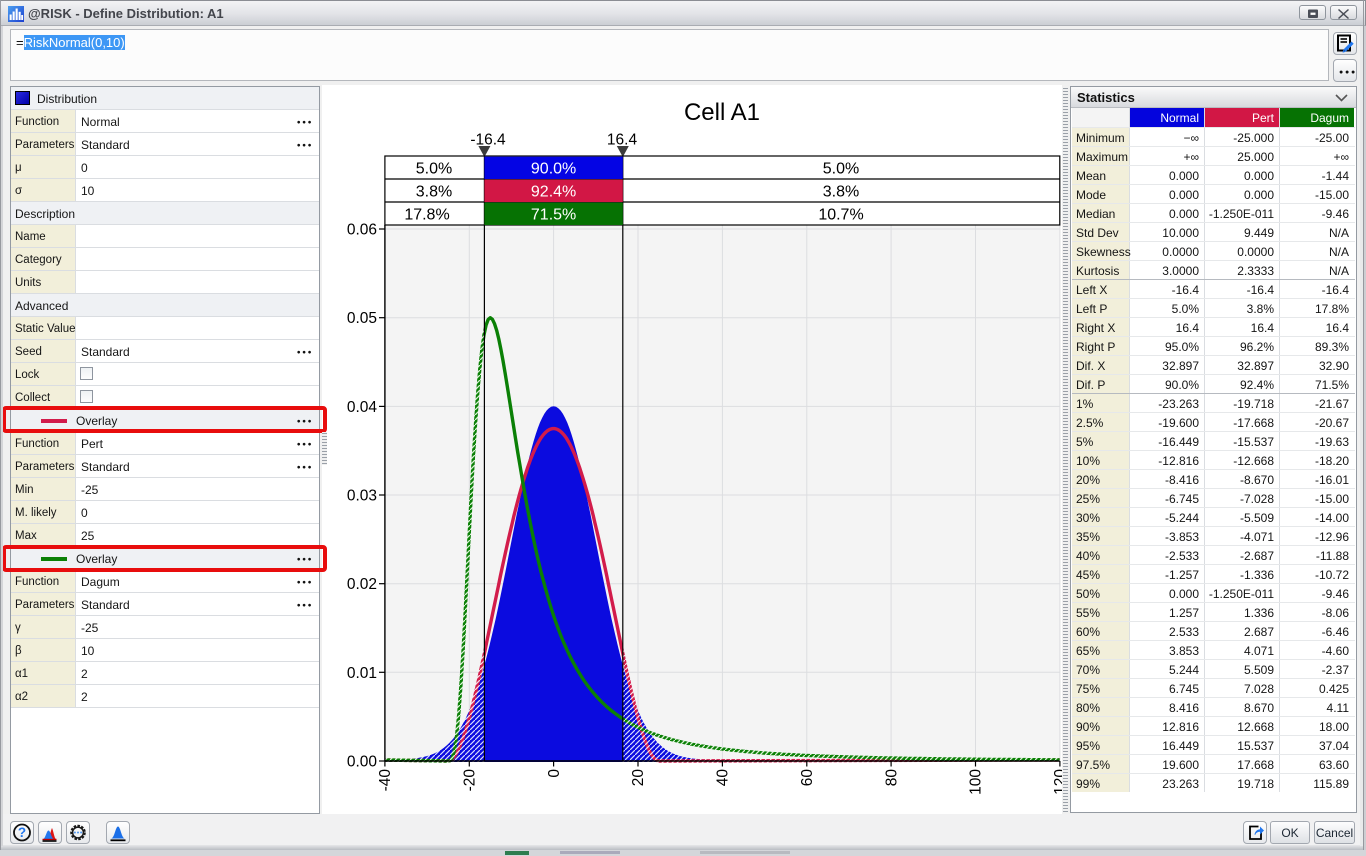  Describe the element at coordinates (362, 673) in the screenshot. I see `svg-text: 0.01` at that location.